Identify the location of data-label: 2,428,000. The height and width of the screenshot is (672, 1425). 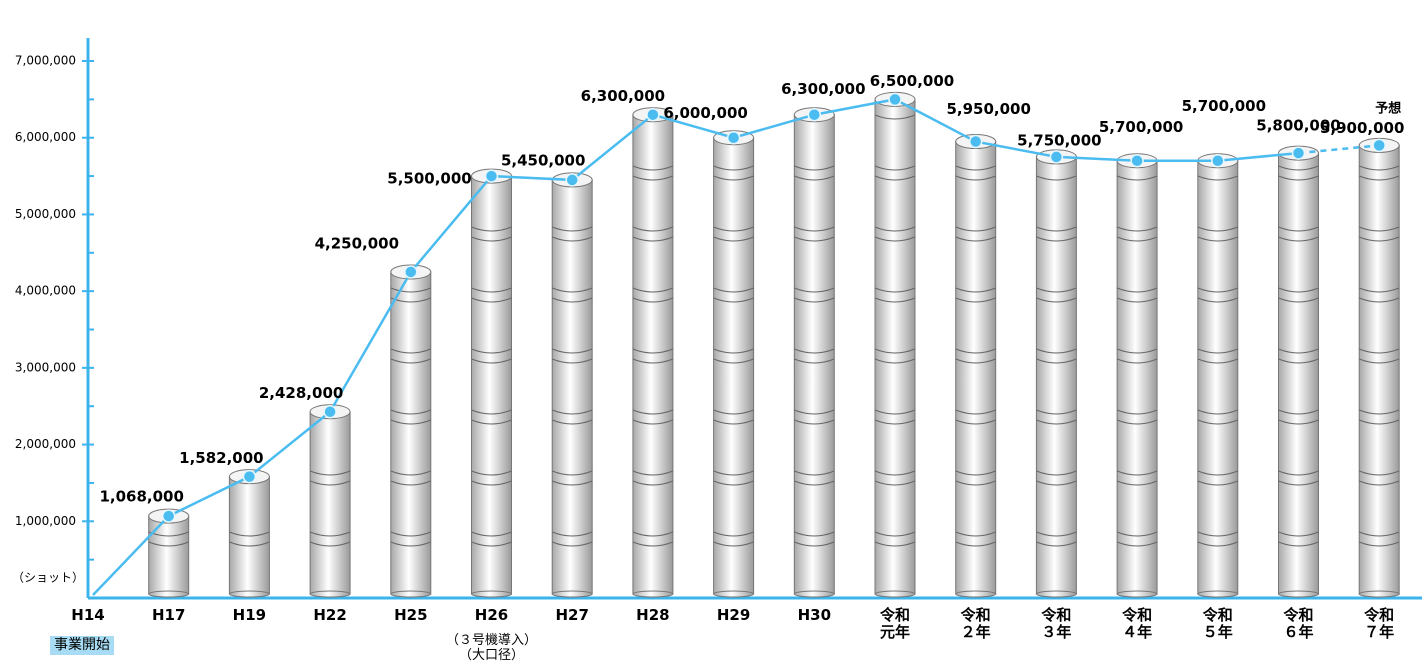
(301, 393).